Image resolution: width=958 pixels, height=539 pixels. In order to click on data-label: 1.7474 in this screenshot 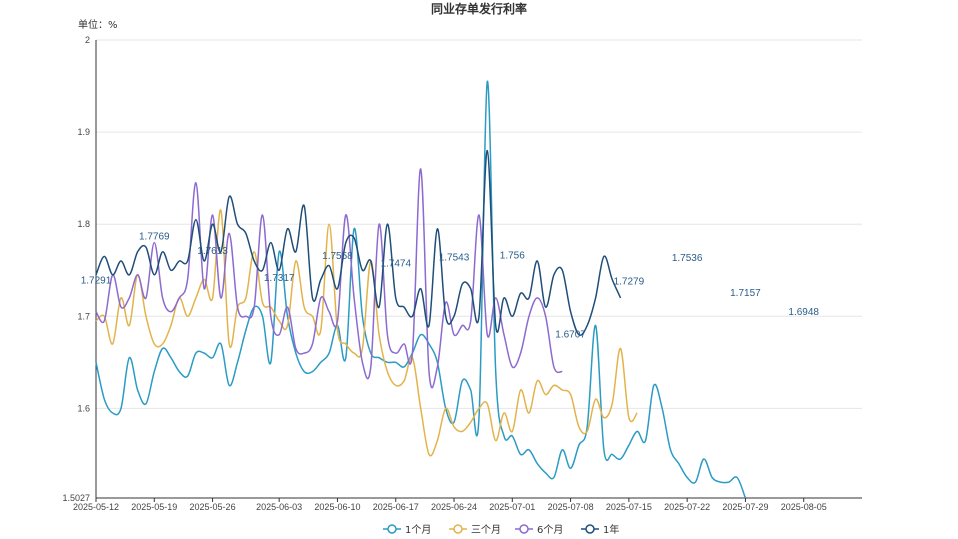, I will do `click(395, 264)`.